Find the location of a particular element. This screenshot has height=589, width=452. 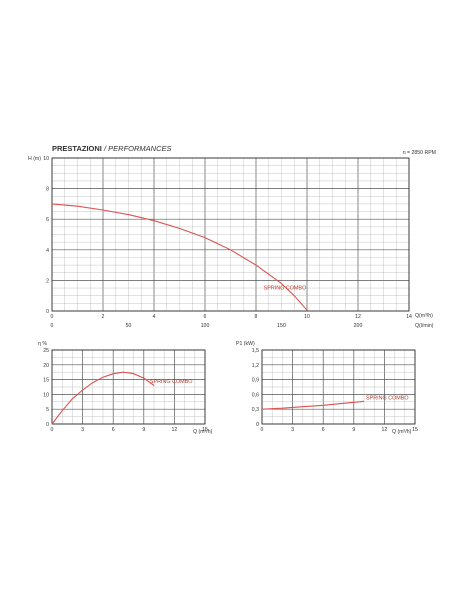

y-tick-label: 4 is located at coordinates (47, 251).